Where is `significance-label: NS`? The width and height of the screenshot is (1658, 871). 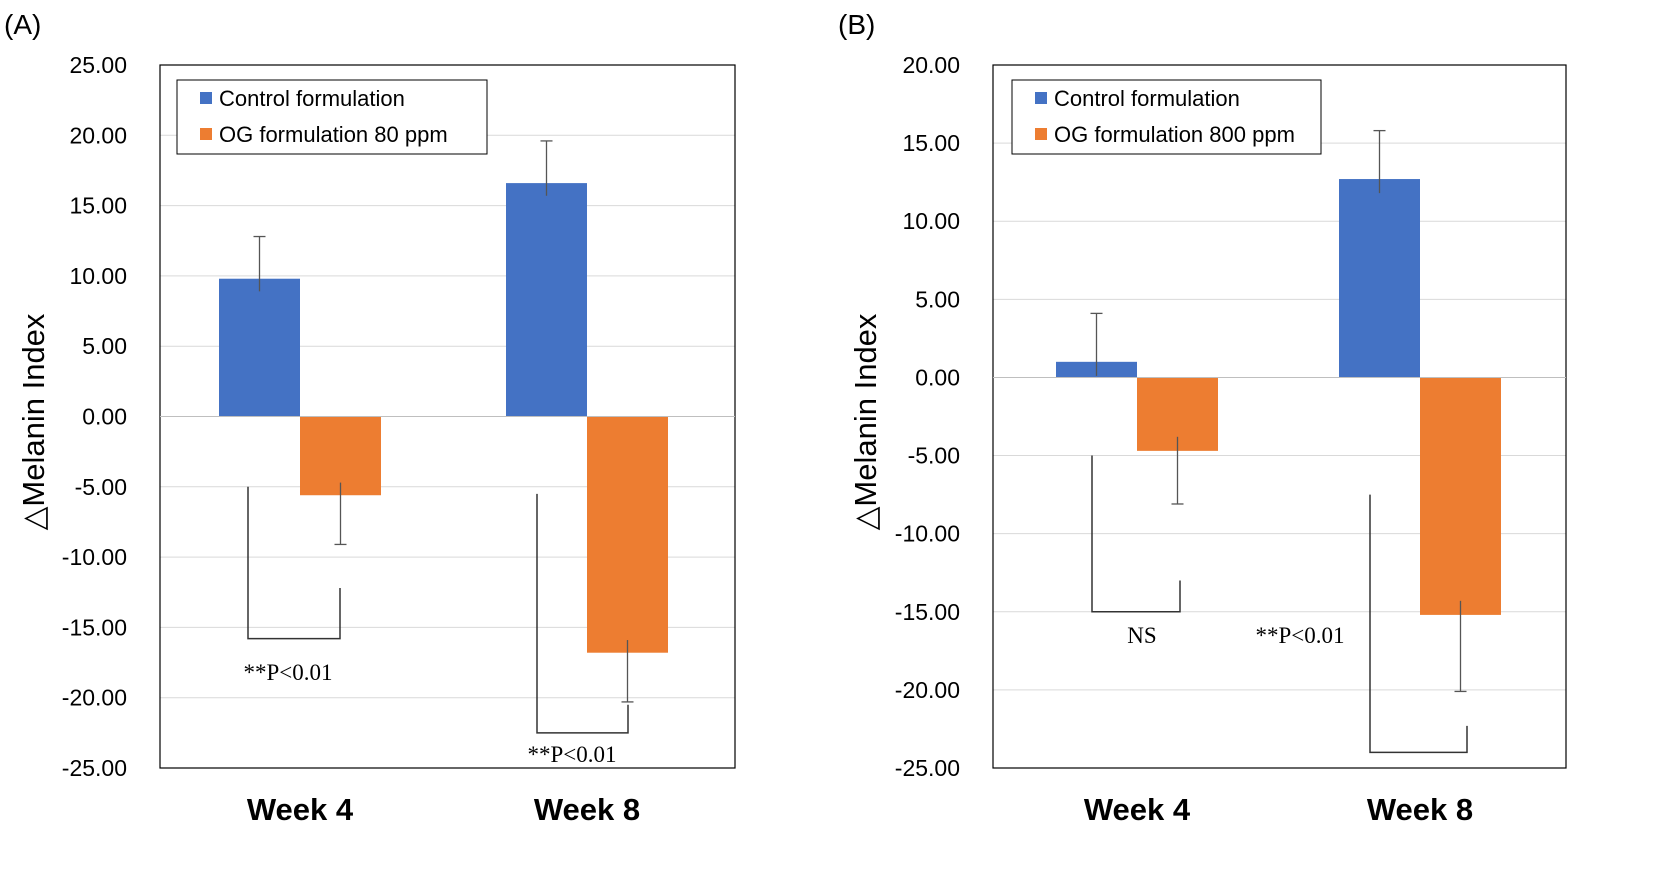
significance-label: NS is located at coordinates (1141, 635).